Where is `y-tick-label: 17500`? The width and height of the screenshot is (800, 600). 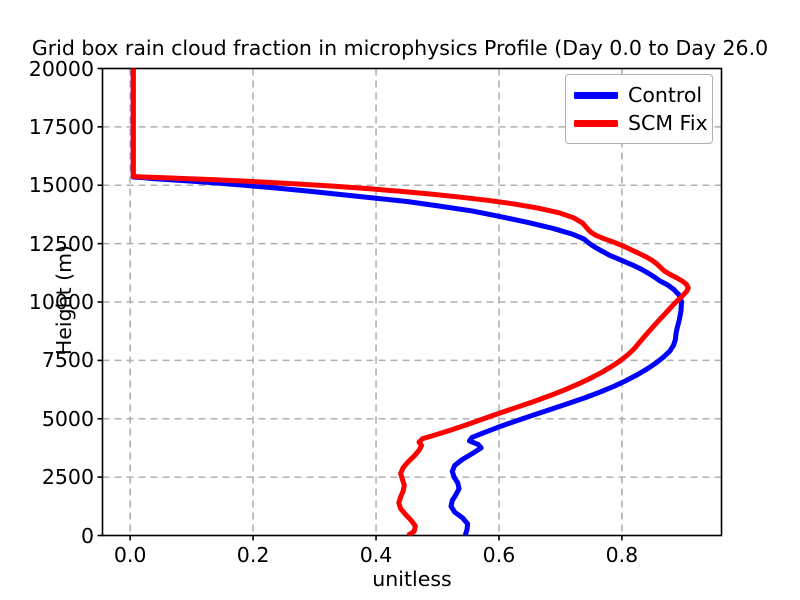
y-tick-label: 17500 is located at coordinates (61, 126).